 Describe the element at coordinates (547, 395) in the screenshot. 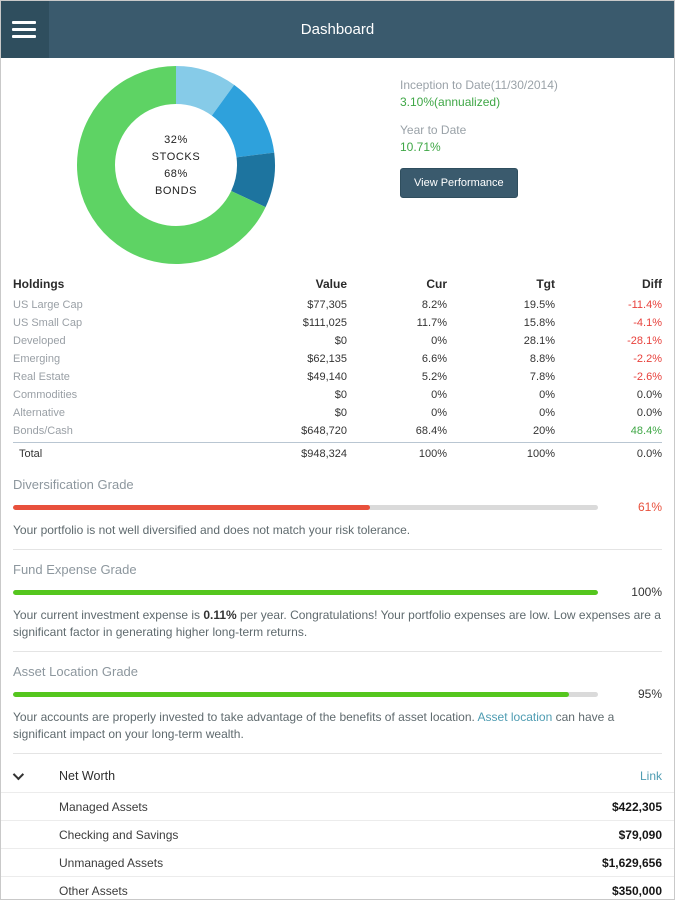

I see `holding-tgt: 0%` at that location.